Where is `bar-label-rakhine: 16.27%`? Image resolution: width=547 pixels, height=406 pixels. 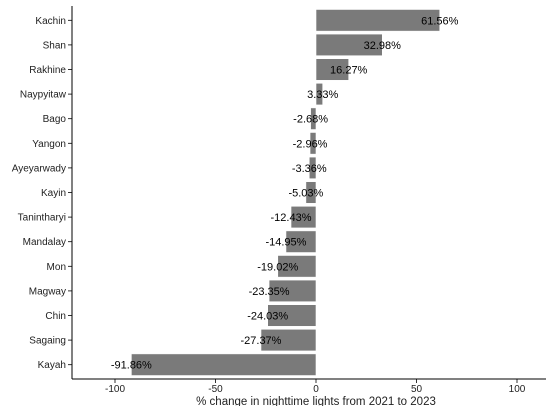
bar-label-rakhine: 16.27% is located at coordinates (349, 71).